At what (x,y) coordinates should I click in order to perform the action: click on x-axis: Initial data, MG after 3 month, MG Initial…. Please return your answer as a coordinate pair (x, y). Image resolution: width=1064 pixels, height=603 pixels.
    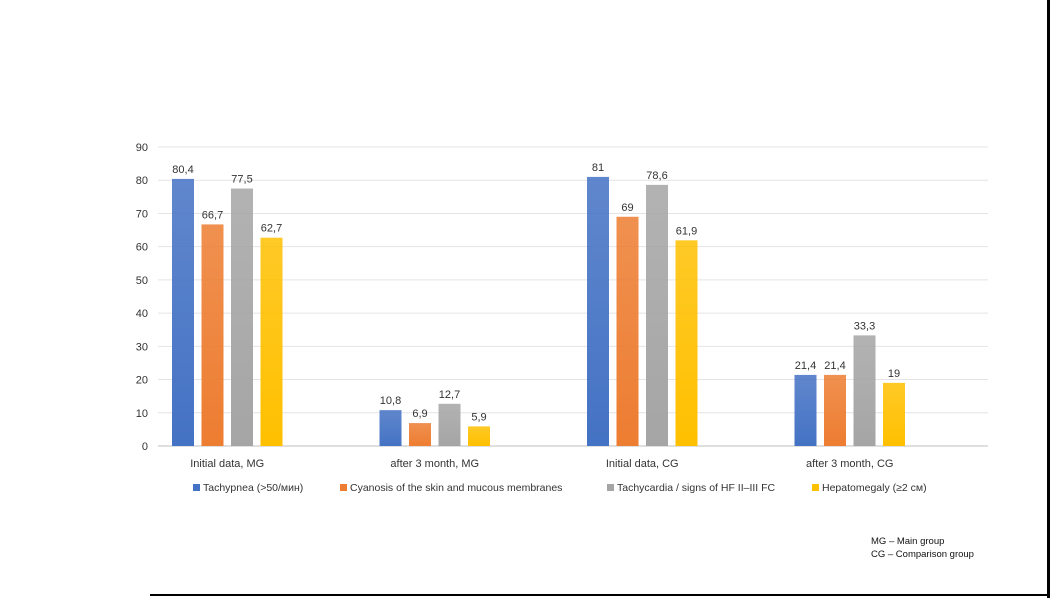
    Looking at the image, I should click on (541, 464).